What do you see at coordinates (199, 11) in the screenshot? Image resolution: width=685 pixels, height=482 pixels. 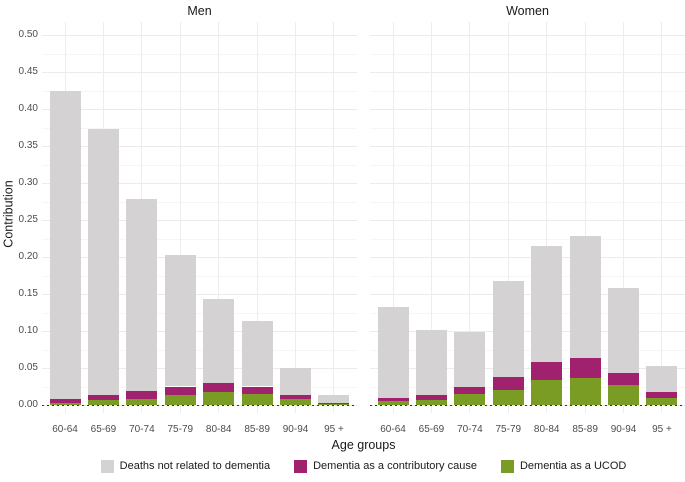 I see `facet-title-men: Men` at bounding box center [199, 11].